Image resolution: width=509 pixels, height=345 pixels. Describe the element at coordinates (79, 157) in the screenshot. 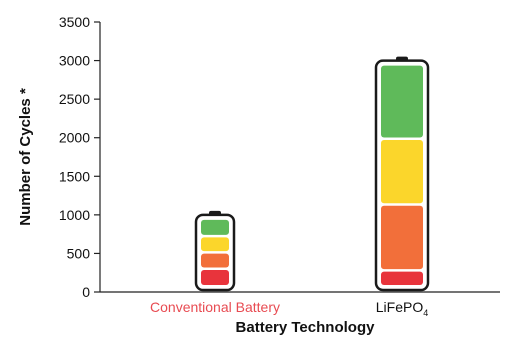

I see `y-ticks: 0 500 1000 1500 2000 2500 3000 3500` at that location.